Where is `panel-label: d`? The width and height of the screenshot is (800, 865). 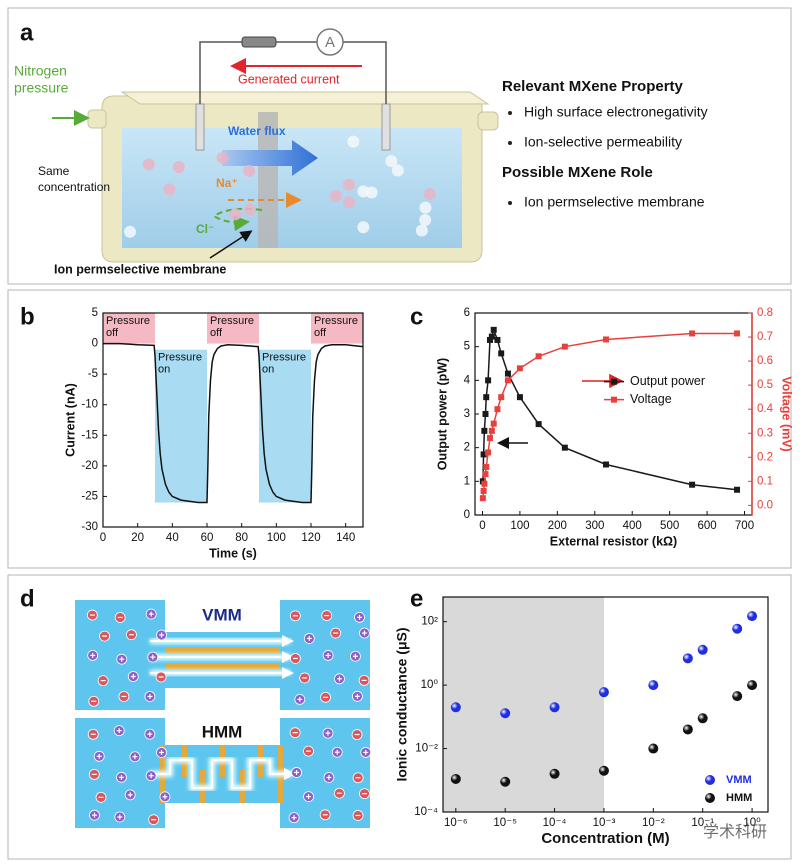 panel-label: d is located at coordinates (27, 598).